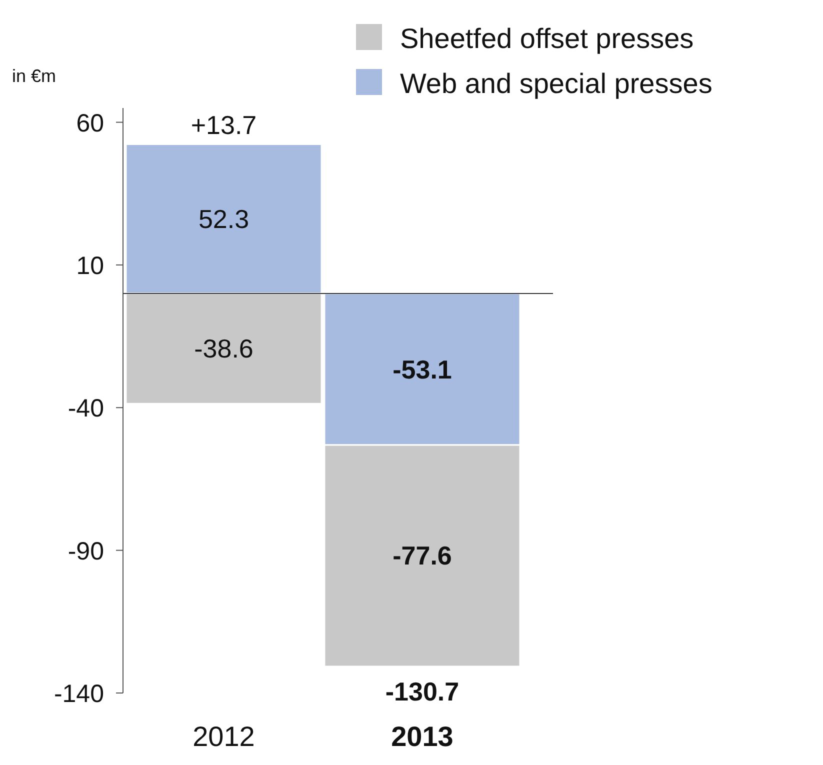  I want to click on y-tick-label: 10, so click(90, 266).